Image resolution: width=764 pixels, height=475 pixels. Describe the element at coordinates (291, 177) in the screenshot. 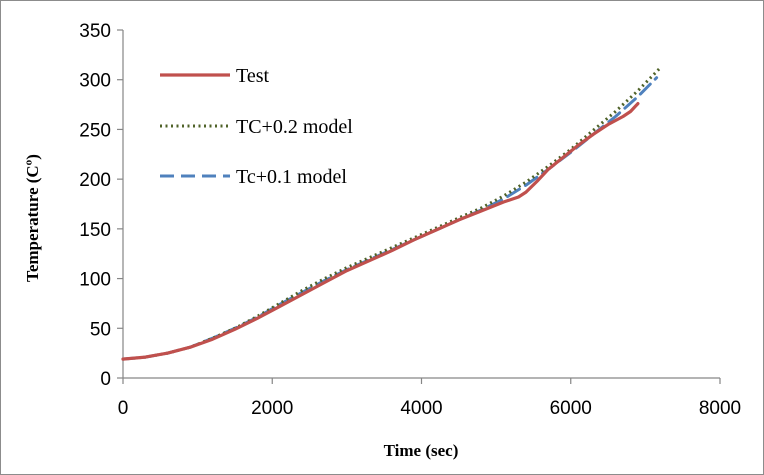

I see `legend-label-tc01-model: Tc+0.1 model` at that location.